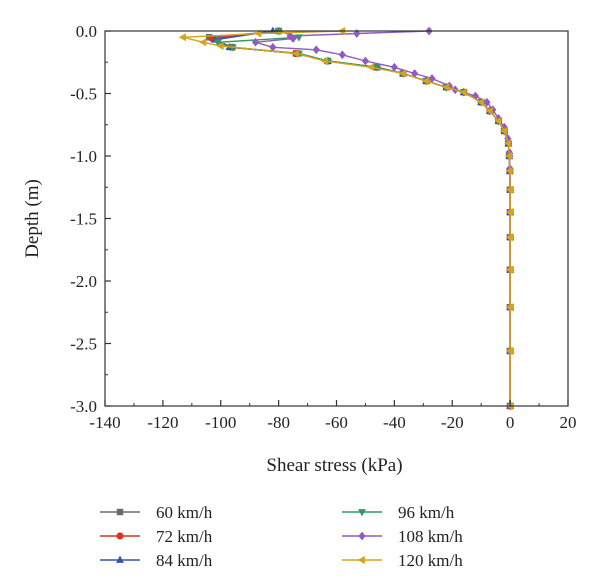 Image resolution: width=600 pixels, height=588 pixels. I want to click on legend-item: 84 km/h, so click(156, 560).